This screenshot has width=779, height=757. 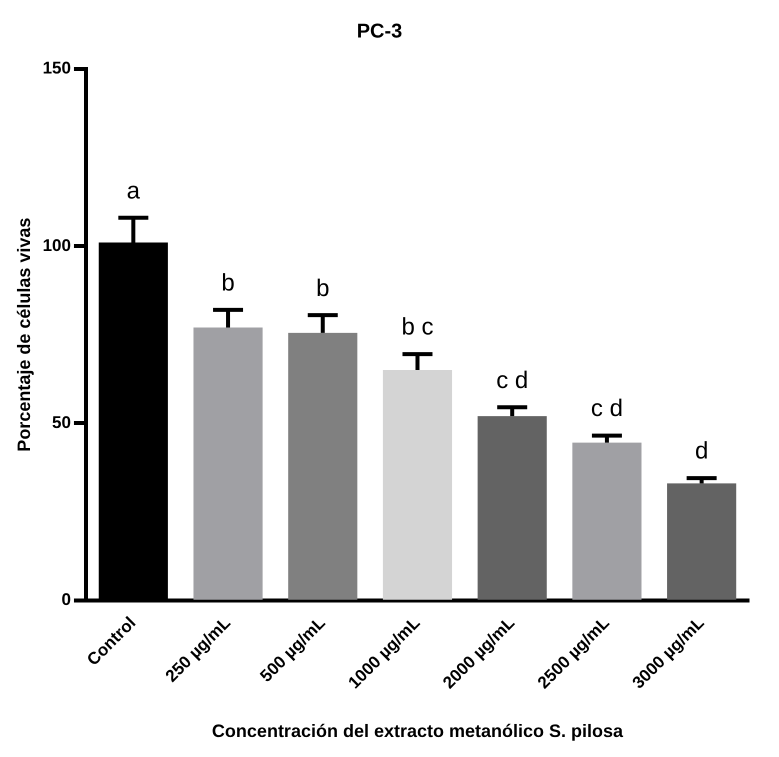 I want to click on y-tick-label: 100, so click(x=56, y=245).